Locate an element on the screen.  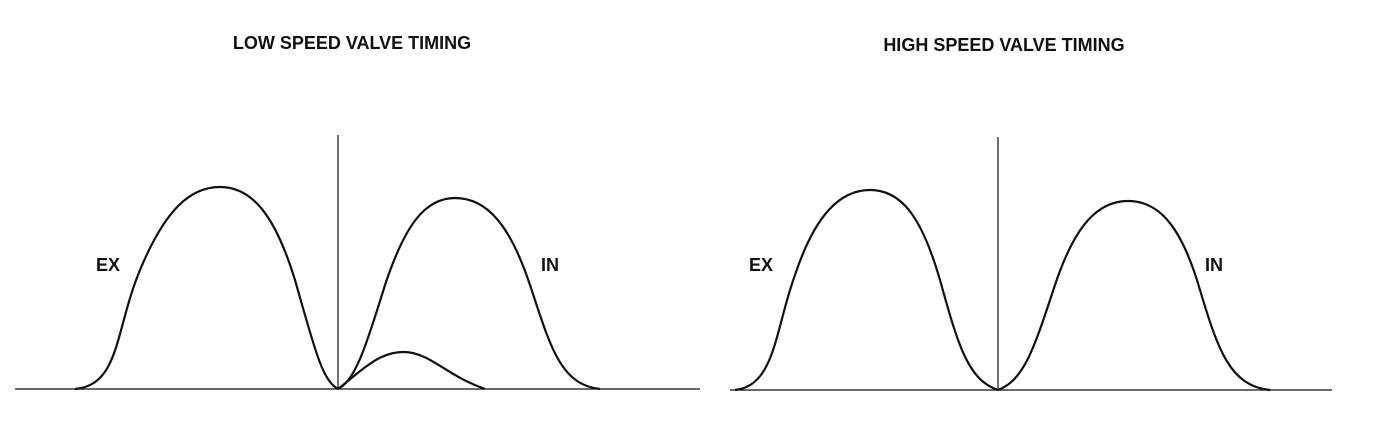
panel-title: HIGH SPEED VALVE TIMING is located at coordinates (1003, 45).